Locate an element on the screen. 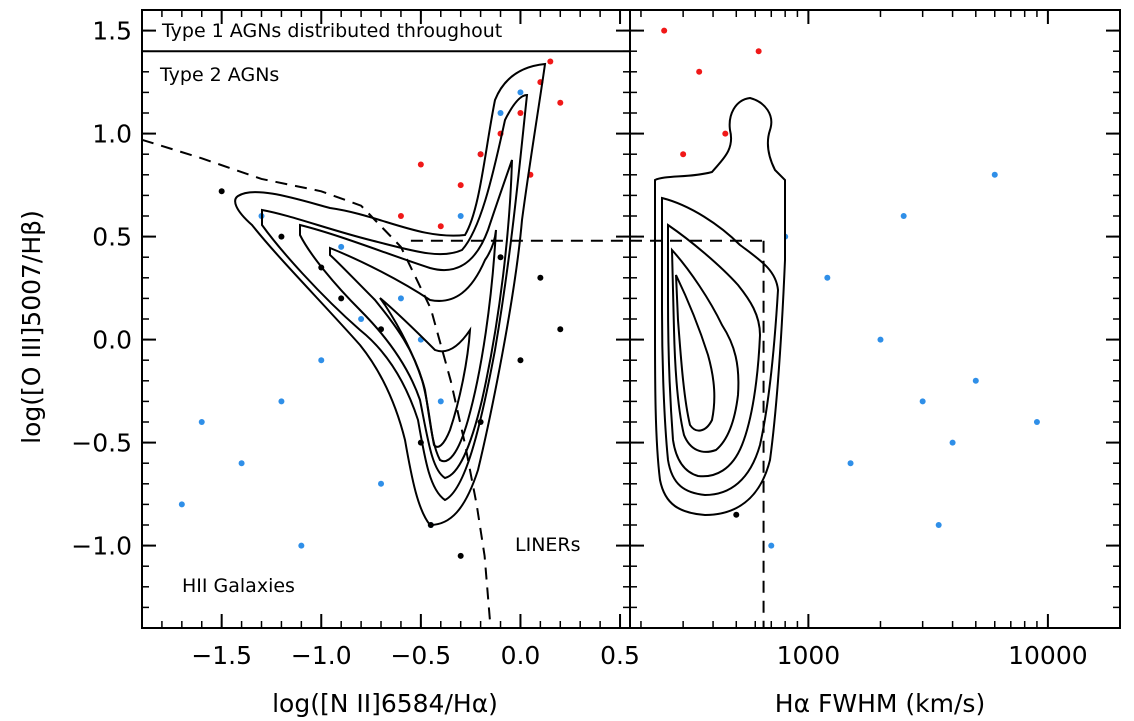 Image resolution: width=1134 pixels, height=721 pixels. x-tick-label: −1.5 is located at coordinates (221, 655).